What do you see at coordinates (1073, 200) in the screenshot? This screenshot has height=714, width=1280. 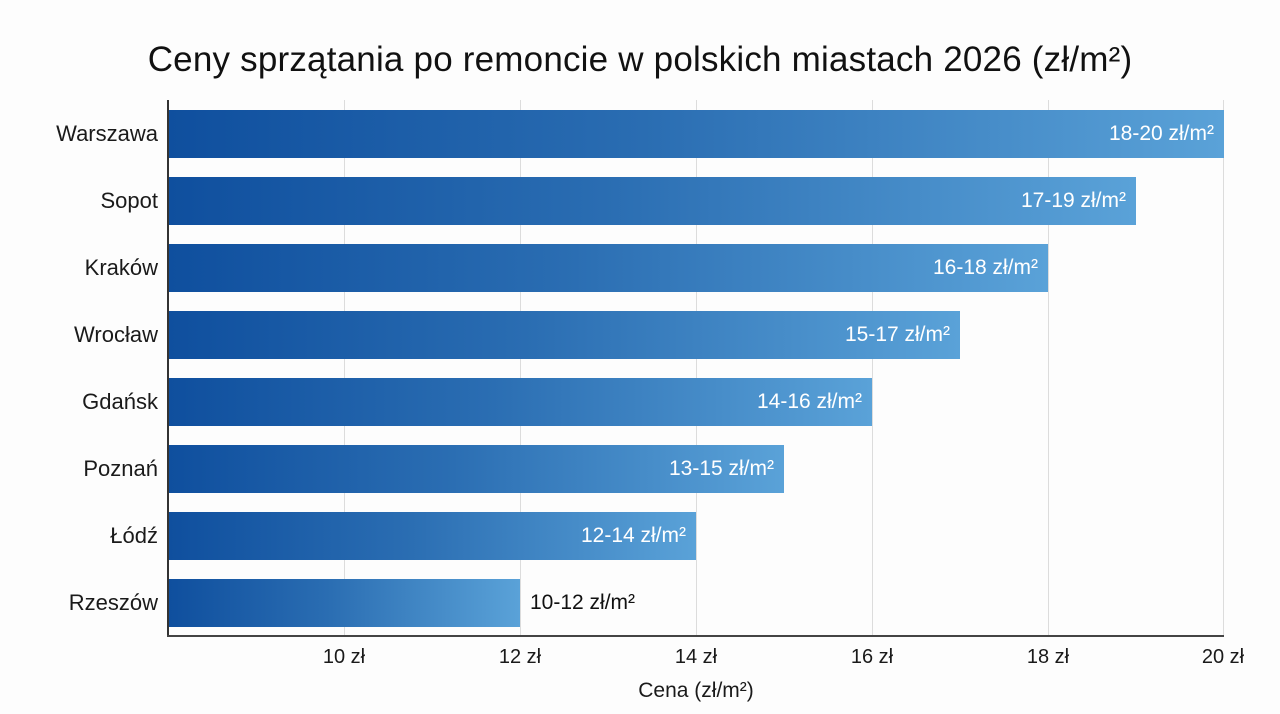 I see `bar-value-label: 17-19 zł/m²` at bounding box center [1073, 200].